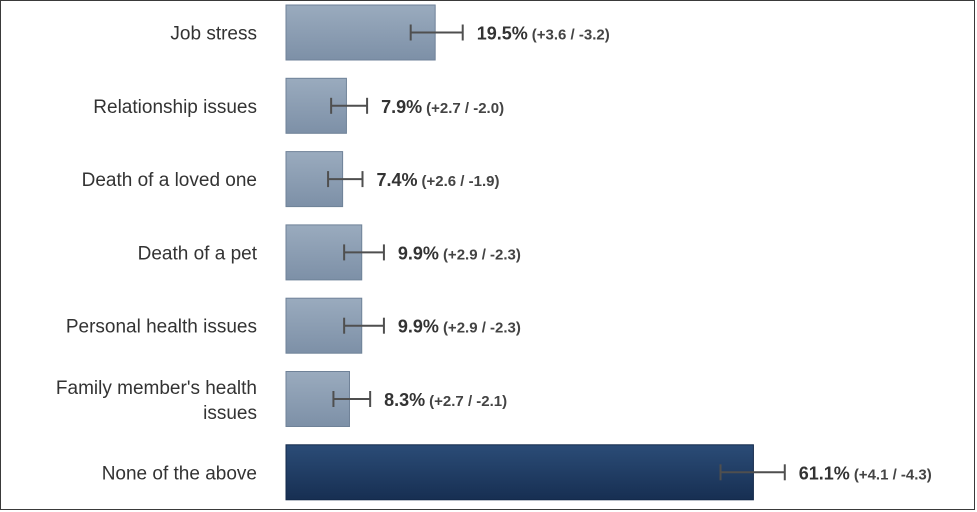  Describe the element at coordinates (161, 327) in the screenshot. I see `category-label: Personal health issues` at that location.